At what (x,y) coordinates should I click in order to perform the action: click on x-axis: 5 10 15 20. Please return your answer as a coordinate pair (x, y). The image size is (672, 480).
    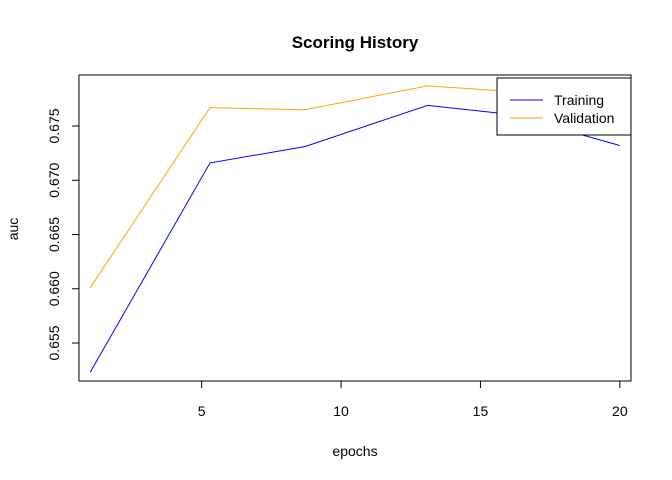
    Looking at the image, I should click on (413, 399).